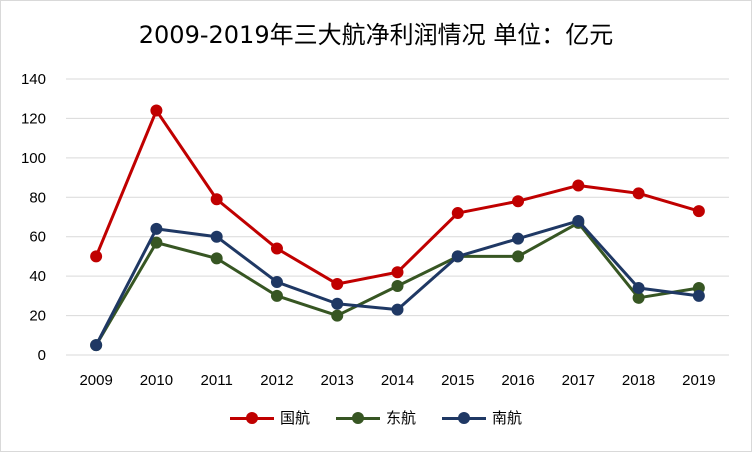 This screenshot has width=752, height=452. I want to click on x-tick-label: 2010, so click(156, 380).